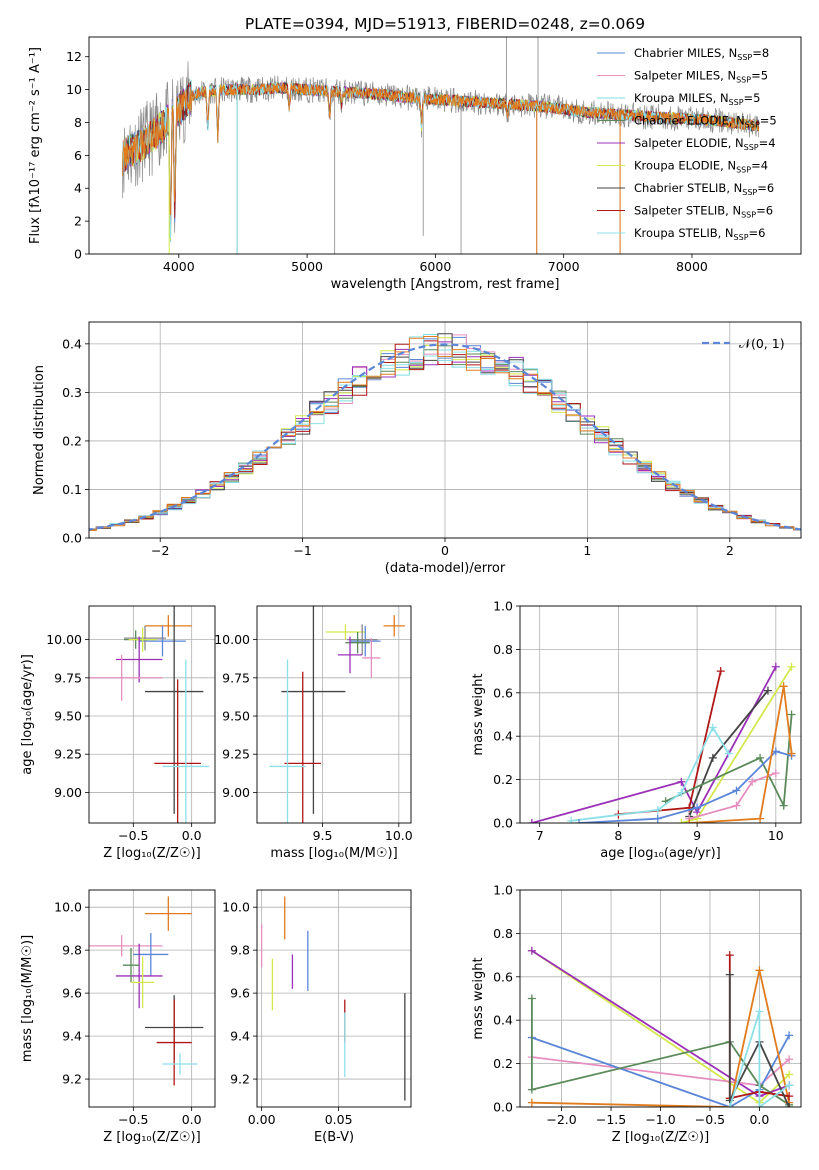 This screenshot has height=1170, width=819. What do you see at coordinates (64, 639) in the screenshot?
I see `age_vs_Z-ytick-label: 10.00` at bounding box center [64, 639].